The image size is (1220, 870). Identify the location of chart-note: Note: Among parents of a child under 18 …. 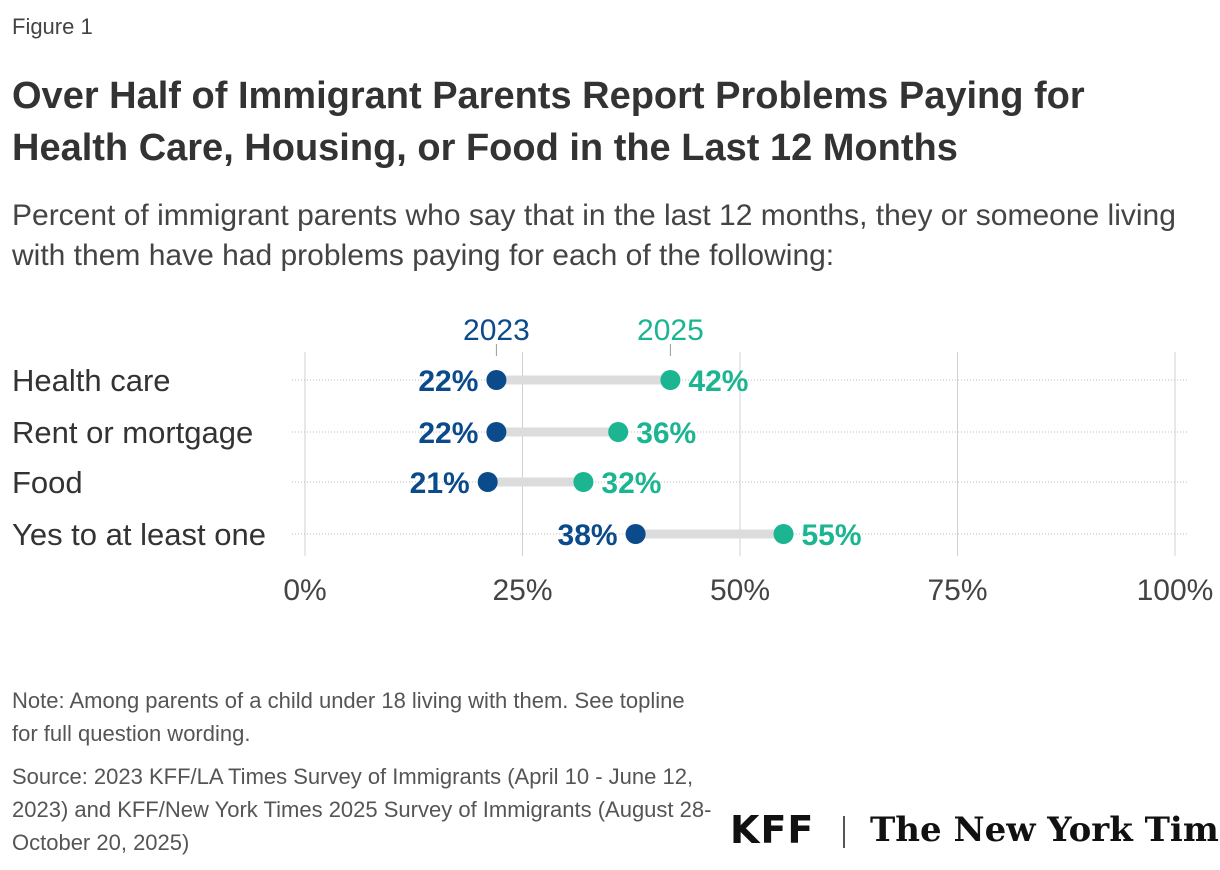
(348, 717).